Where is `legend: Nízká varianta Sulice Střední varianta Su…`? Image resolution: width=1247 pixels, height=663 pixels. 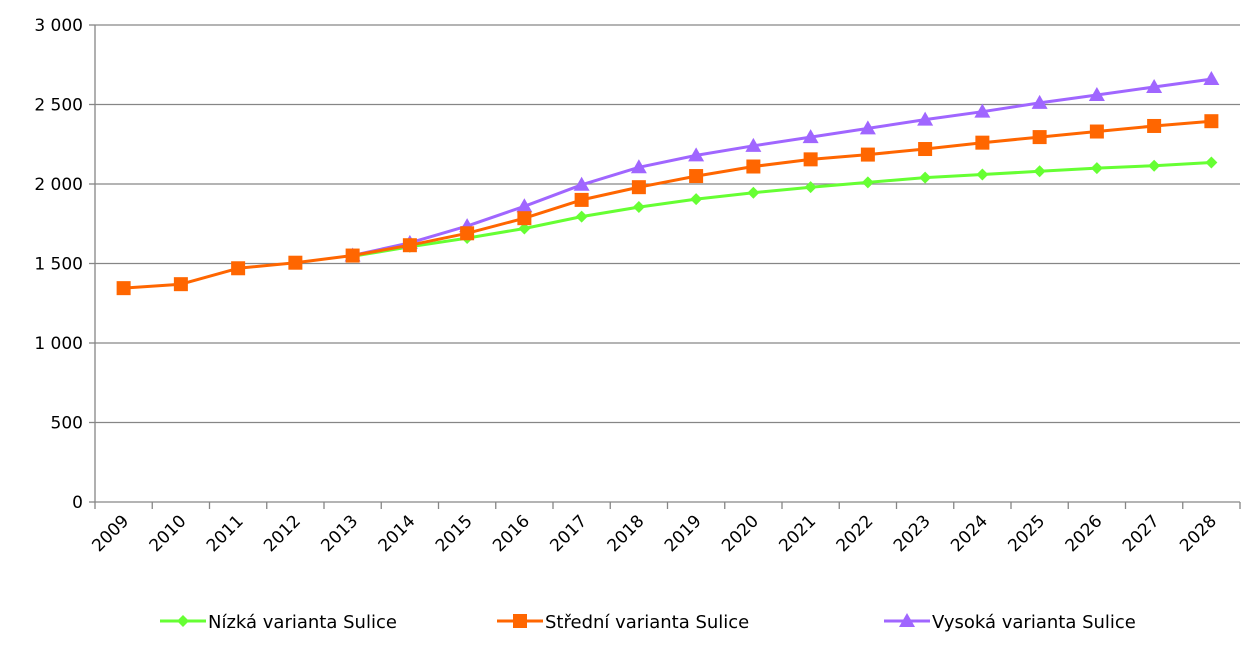
legend: Nízká varianta Sulice Střední varianta Su… is located at coordinates (648, 622).